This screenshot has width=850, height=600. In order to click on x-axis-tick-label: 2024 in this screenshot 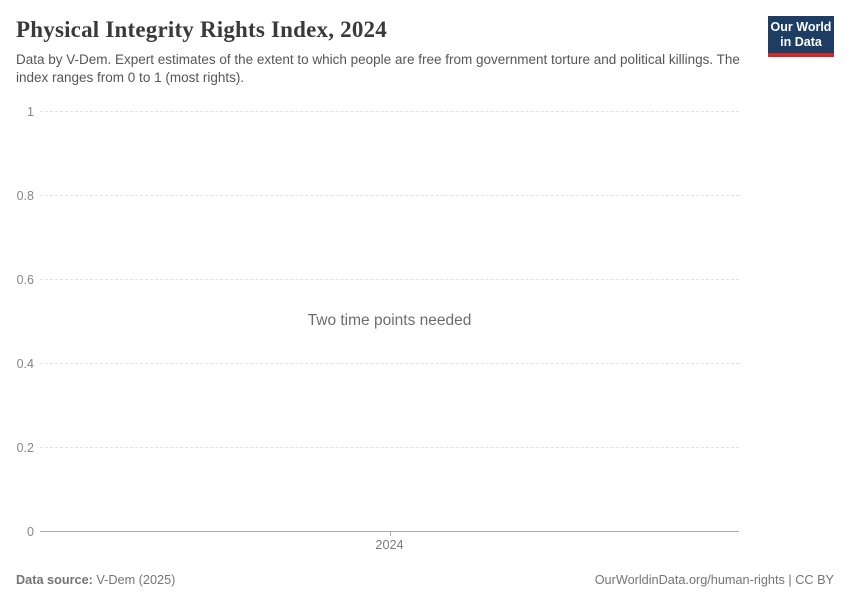, I will do `click(389, 545)`.